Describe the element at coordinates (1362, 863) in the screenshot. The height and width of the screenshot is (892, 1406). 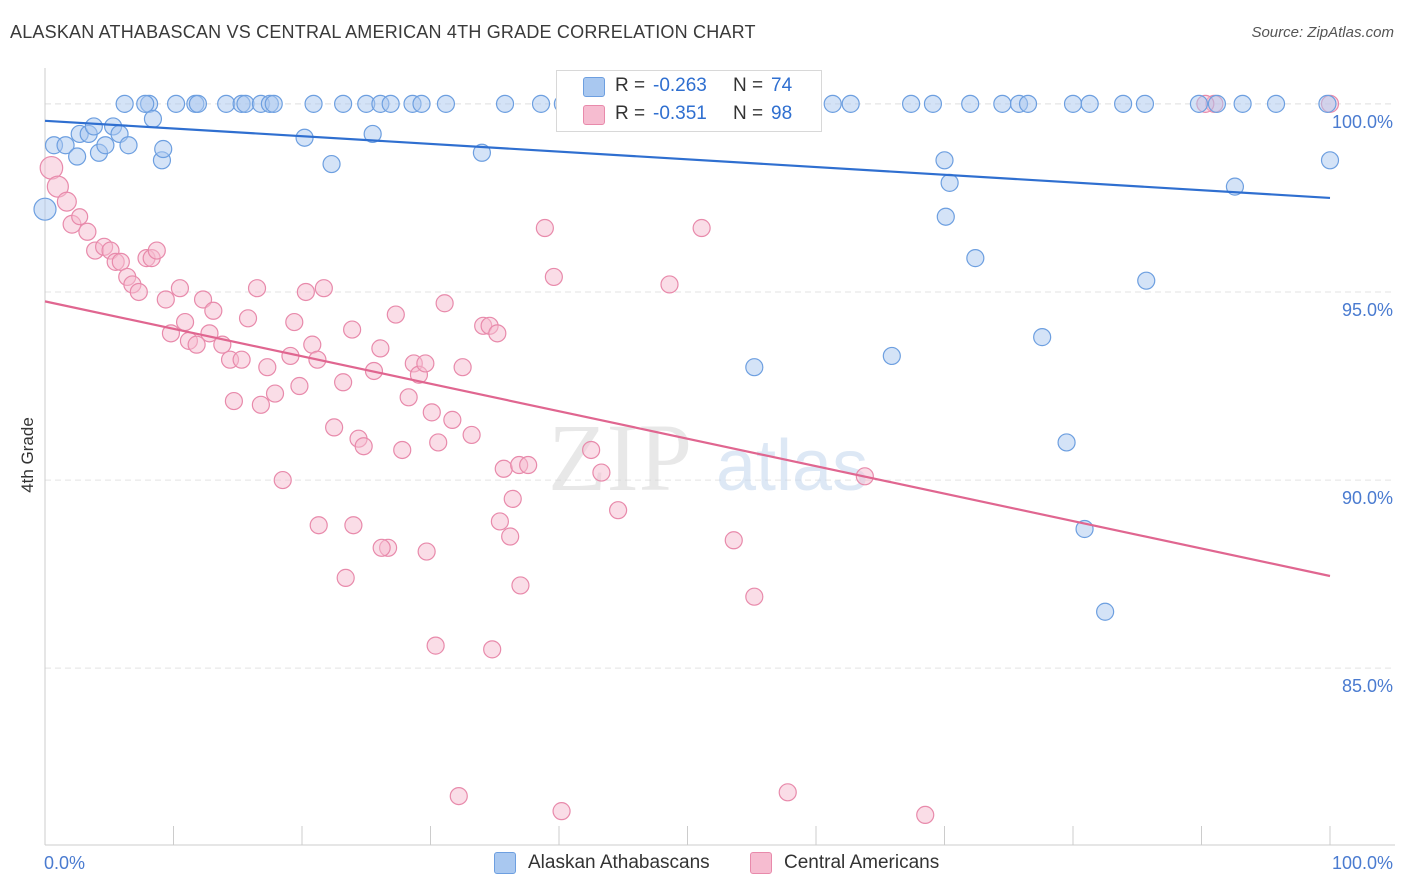
I see `x-tick-label-max: 100.0%` at that location.